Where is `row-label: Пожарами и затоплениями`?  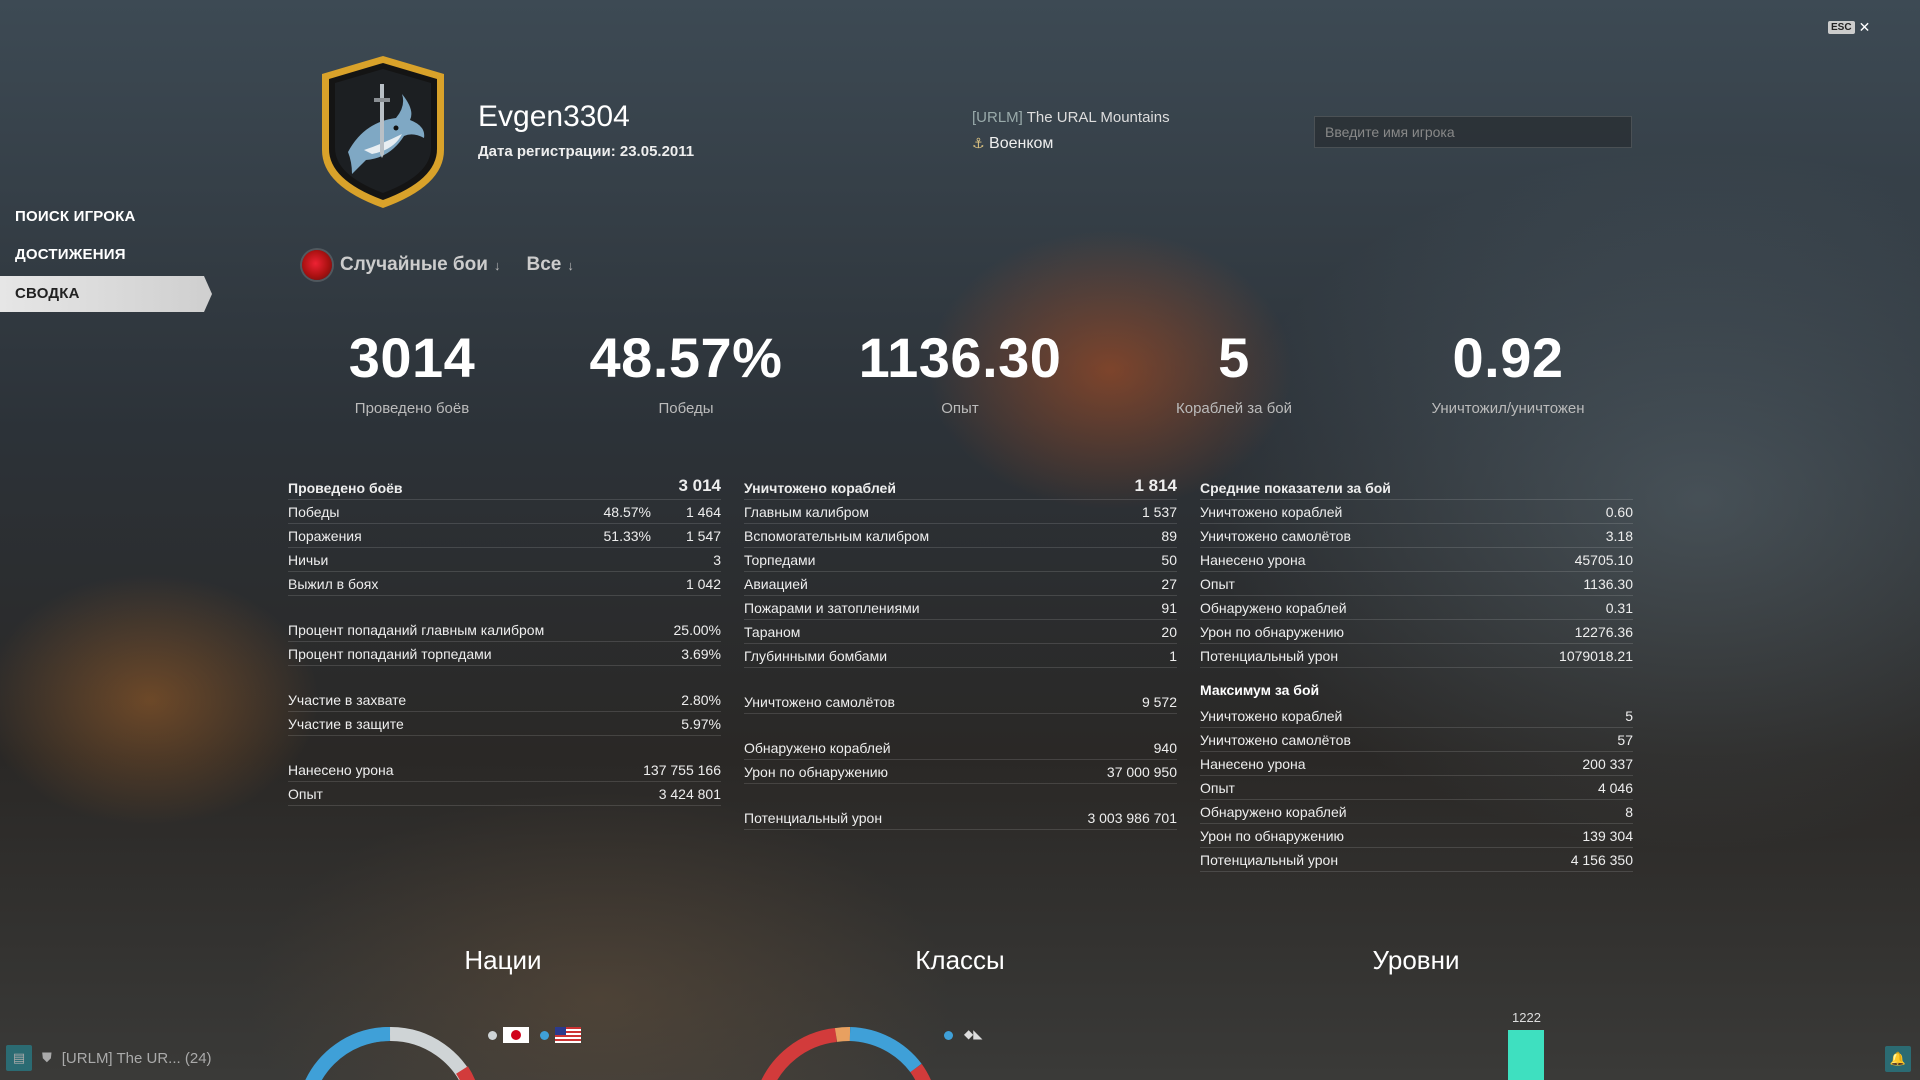 row-label: Пожарами и затоплениями is located at coordinates (832, 608).